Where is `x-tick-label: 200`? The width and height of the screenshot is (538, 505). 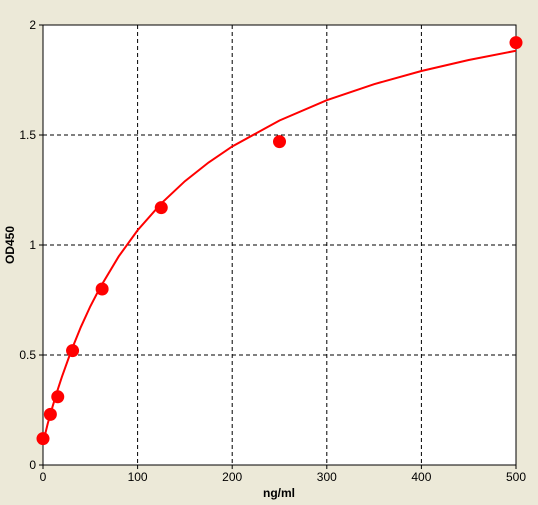 x-tick-label: 200 is located at coordinates (232, 477).